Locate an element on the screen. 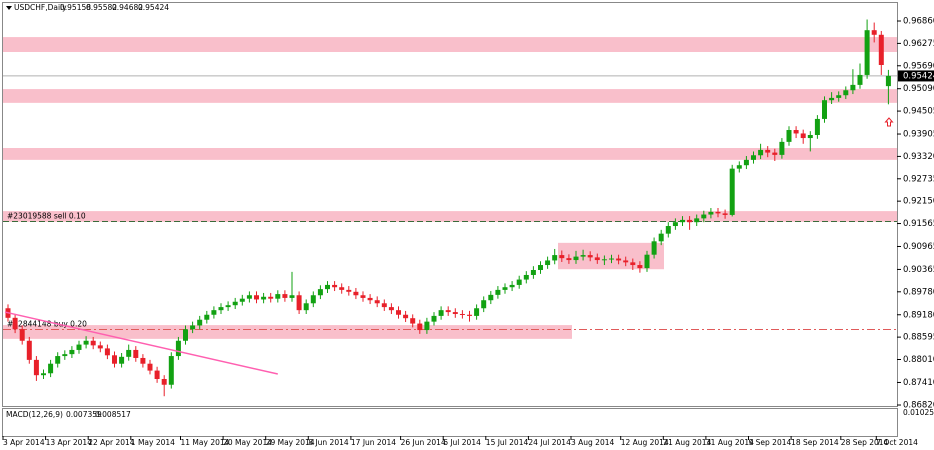  trendline is located at coordinates (141, 343).